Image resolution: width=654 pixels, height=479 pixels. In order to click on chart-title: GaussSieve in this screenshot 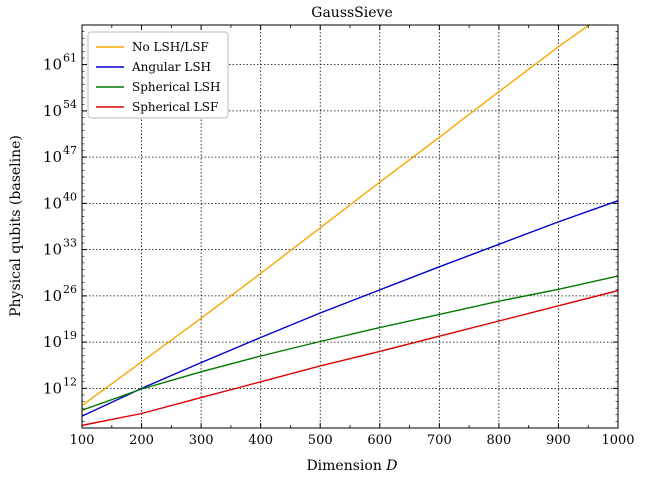, I will do `click(351, 13)`.